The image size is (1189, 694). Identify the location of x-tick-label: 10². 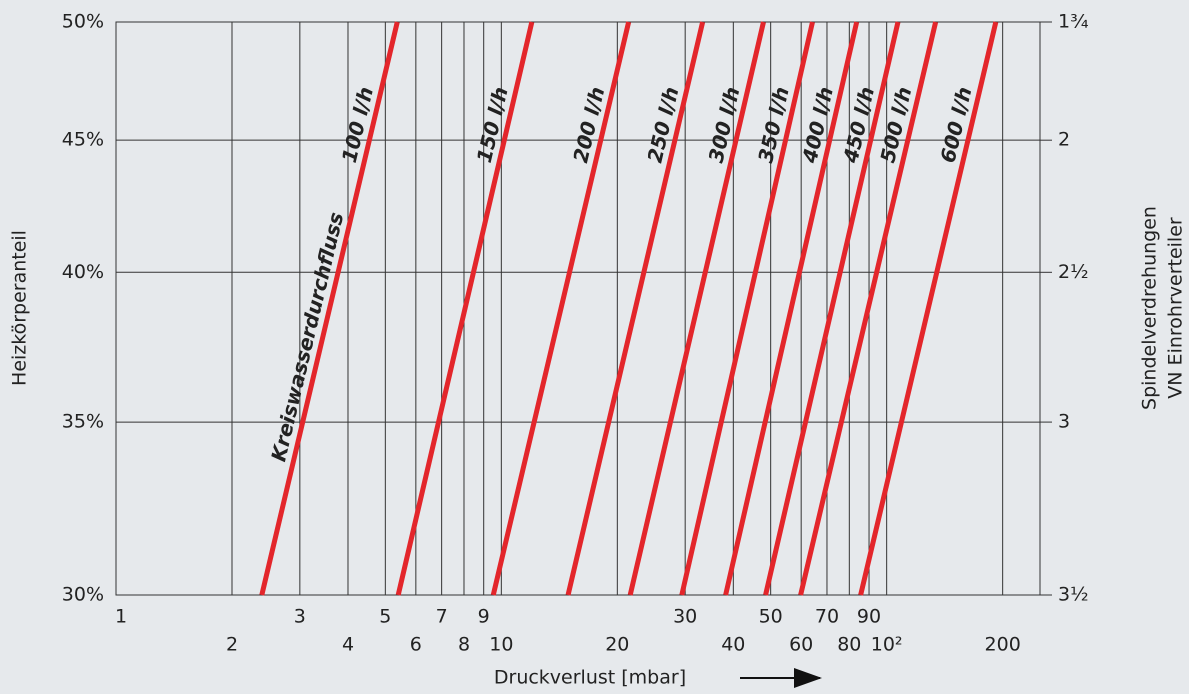
(887, 645).